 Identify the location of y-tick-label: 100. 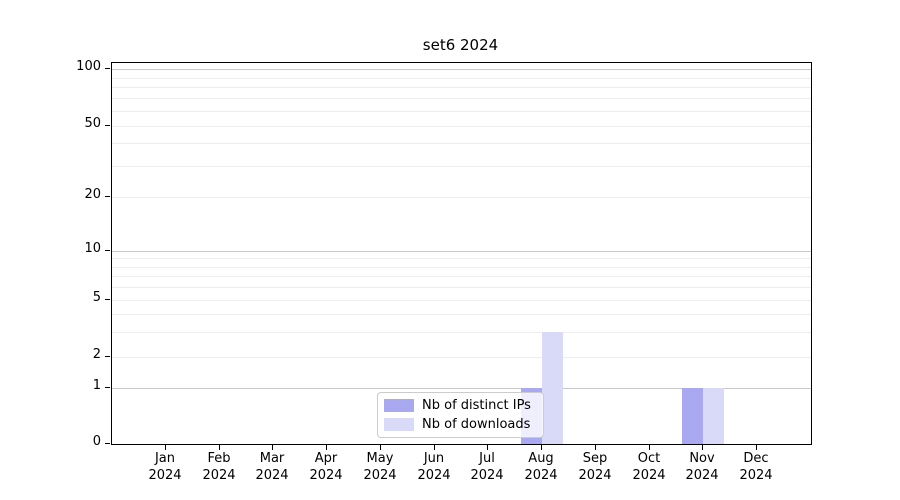
(88, 66).